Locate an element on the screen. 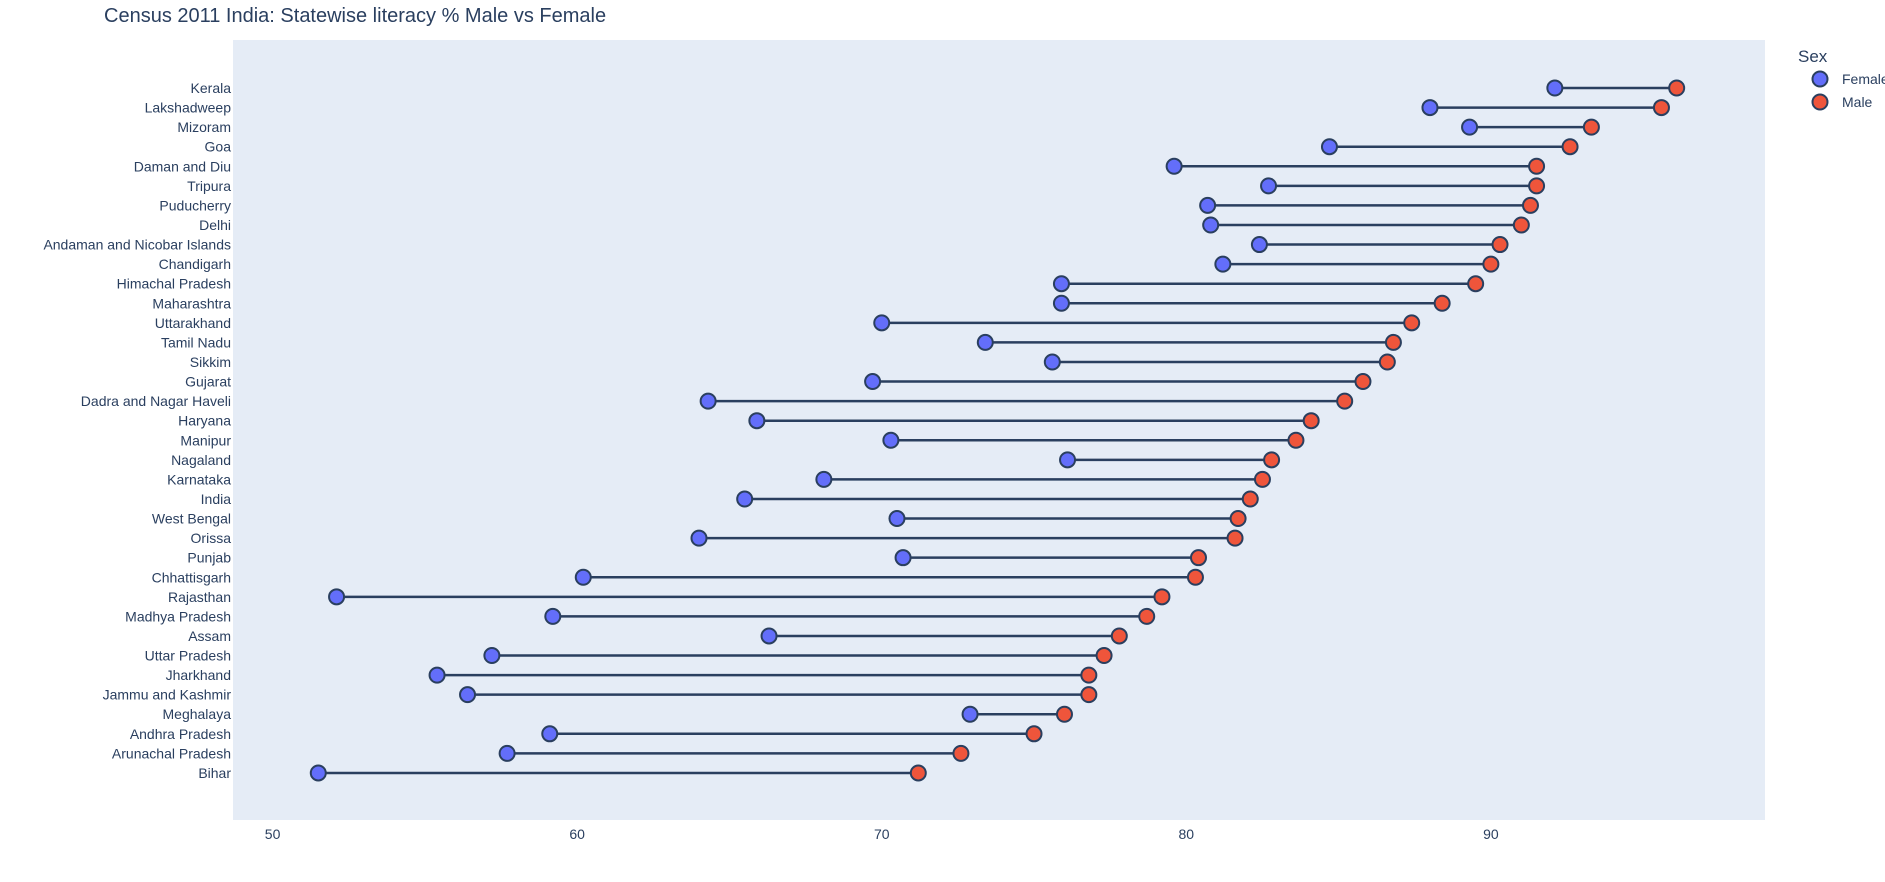  point-male-andaman-and-nicobar-islands is located at coordinates (1500, 245).